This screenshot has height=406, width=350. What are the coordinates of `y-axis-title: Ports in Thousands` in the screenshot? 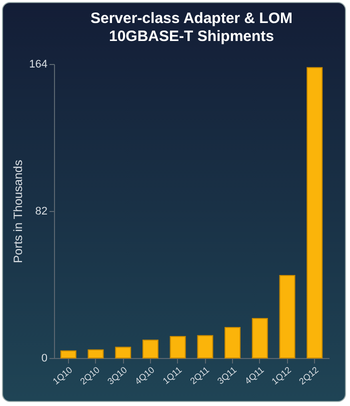 It's located at (18, 212).